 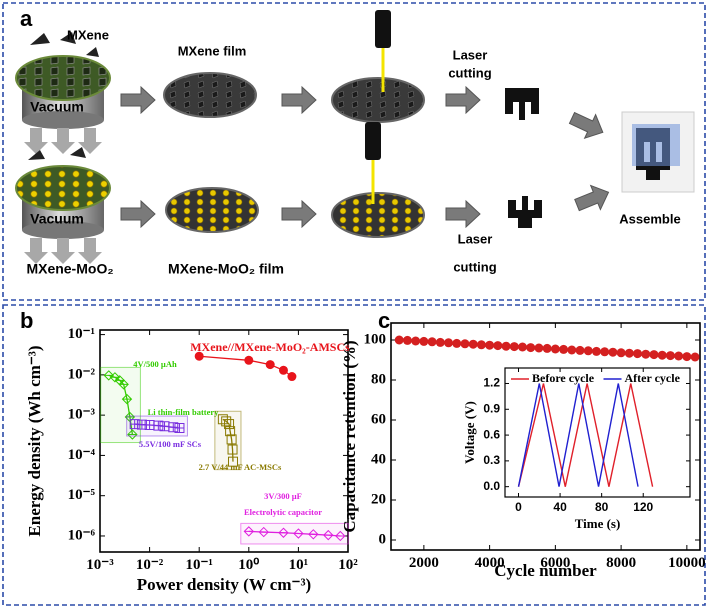 I want to click on series-line, so click(x=585, y=435).